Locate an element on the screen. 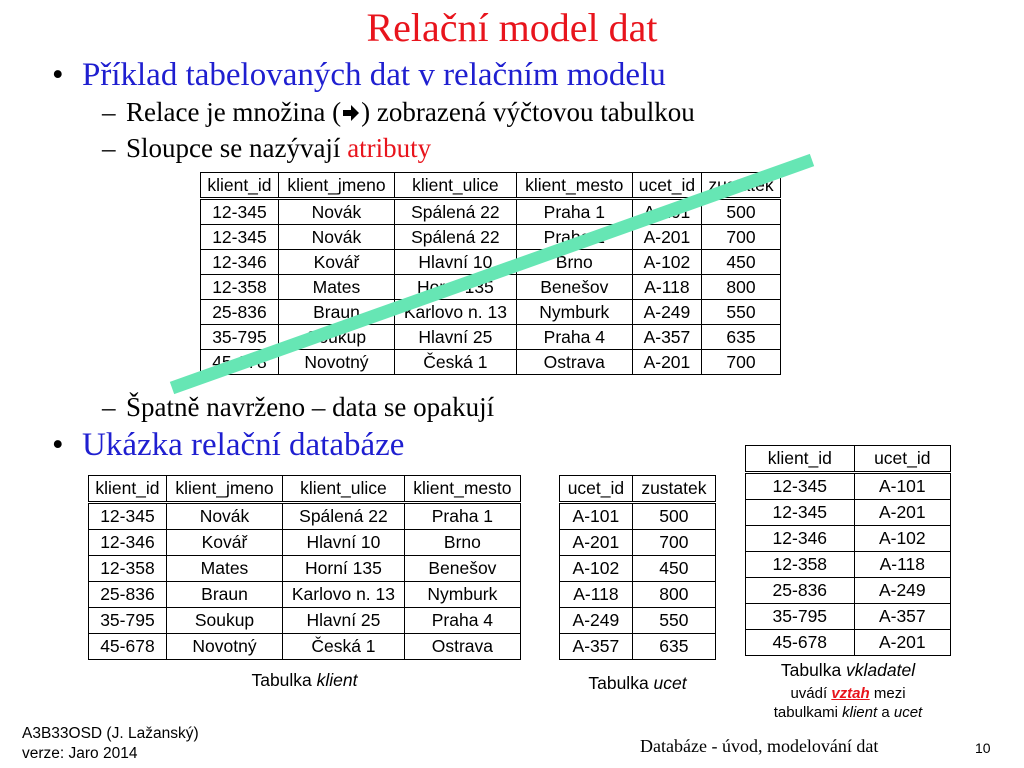 This screenshot has height=768, width=1024. table-cell: Praha 1 is located at coordinates (574, 211).